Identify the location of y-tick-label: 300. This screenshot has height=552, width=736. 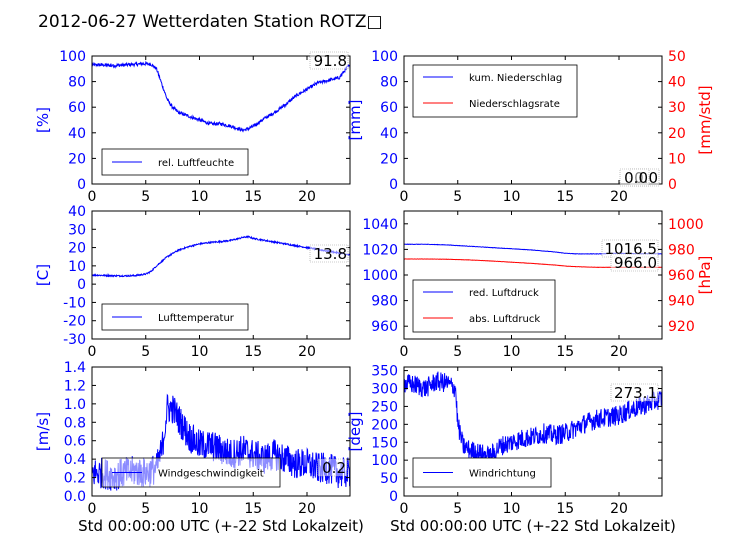
(384, 390).